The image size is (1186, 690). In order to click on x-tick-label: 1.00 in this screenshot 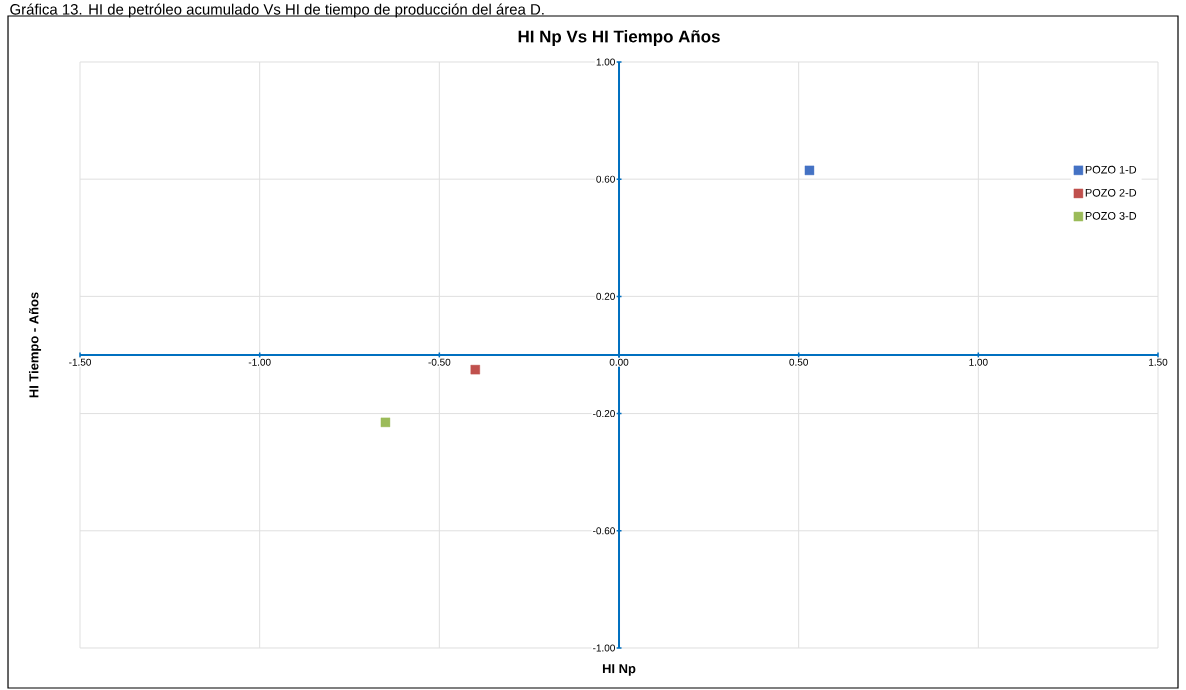, I will do `click(978, 362)`.